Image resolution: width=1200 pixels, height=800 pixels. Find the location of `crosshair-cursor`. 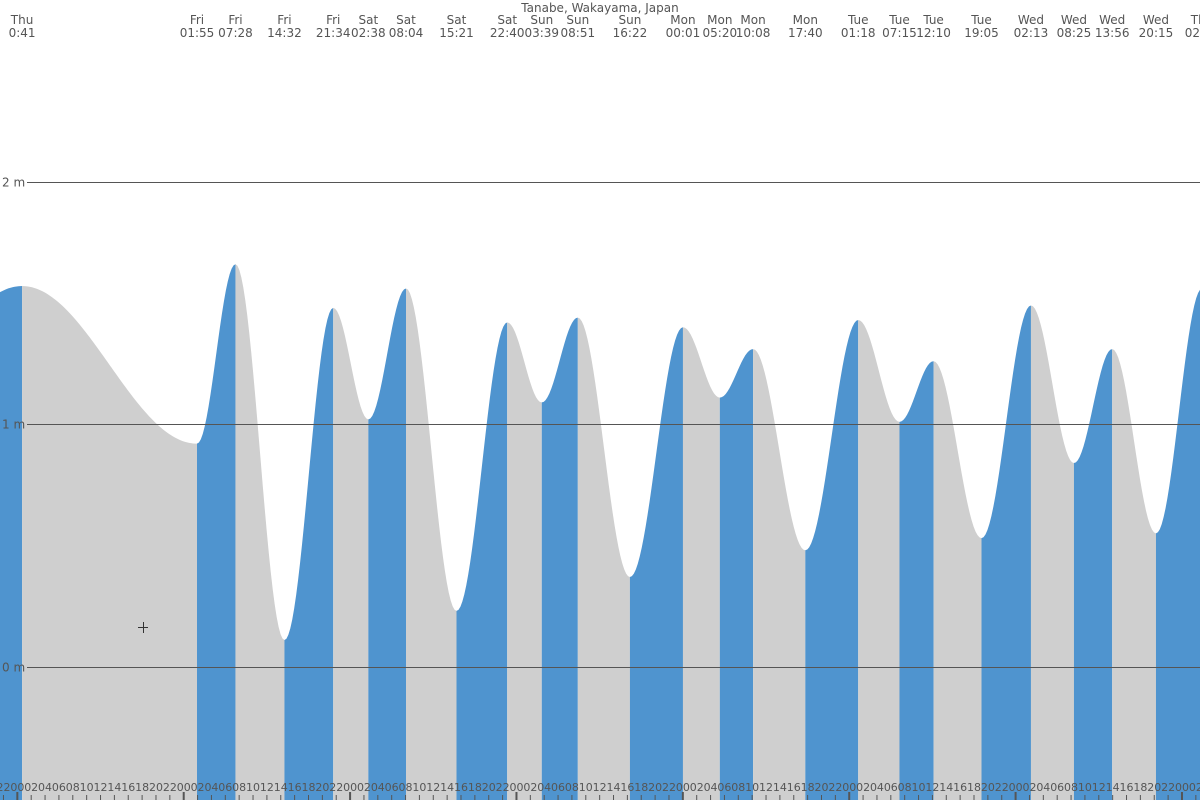

crosshair-cursor is located at coordinates (143, 627).